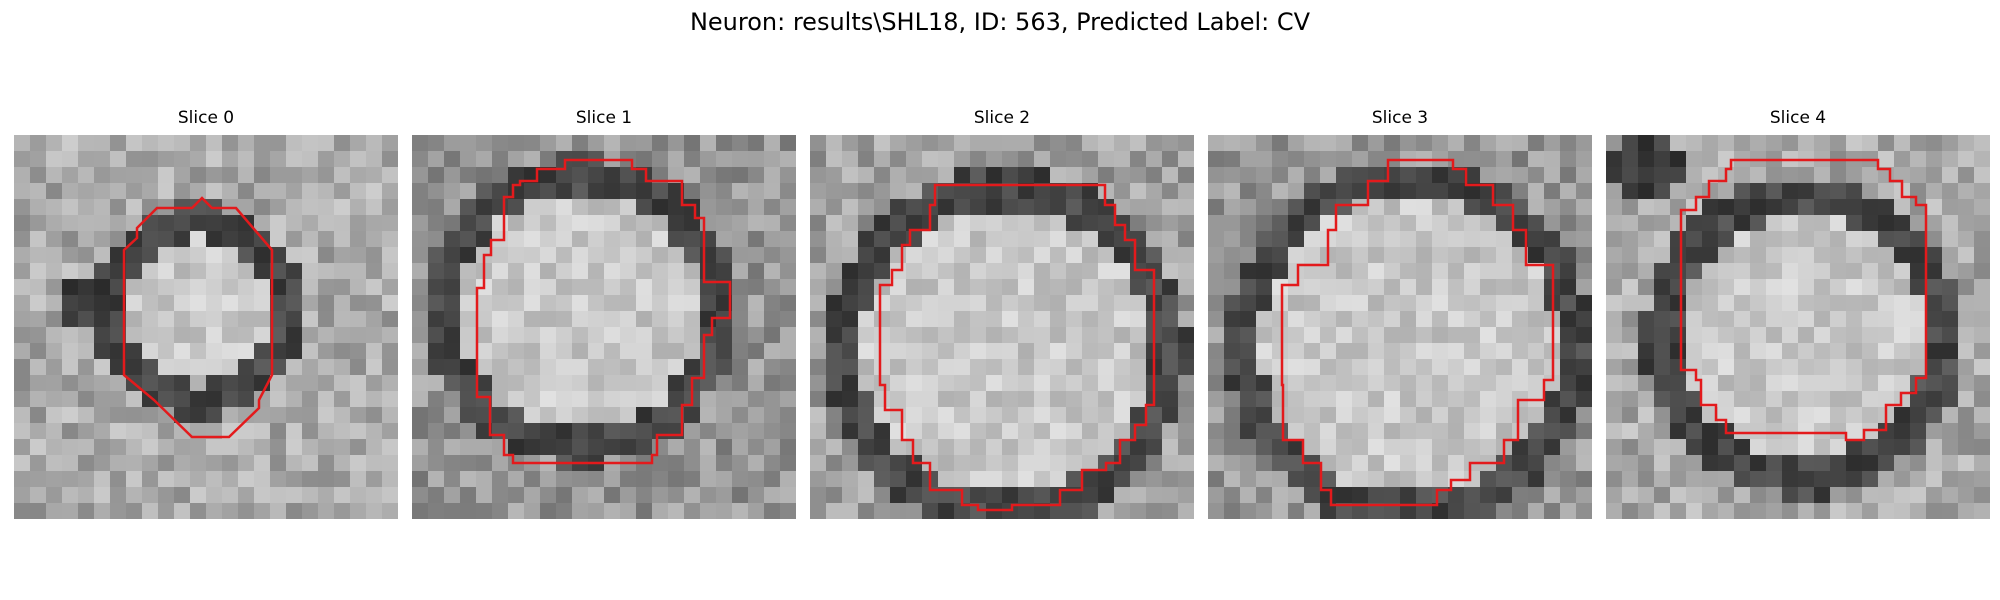 The height and width of the screenshot is (600, 2000). I want to click on slice-title-1: Slice 1, so click(604, 118).